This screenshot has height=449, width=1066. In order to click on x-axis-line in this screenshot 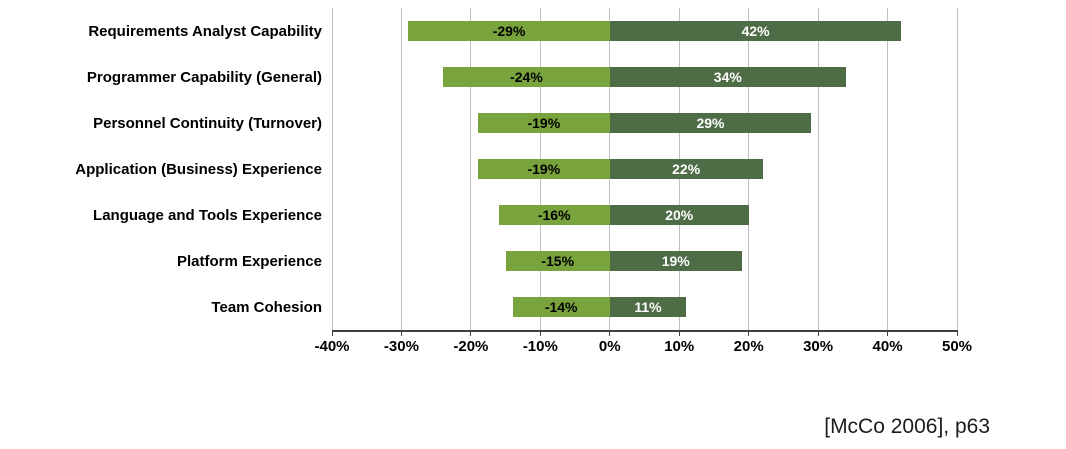, I will do `click(644, 331)`.